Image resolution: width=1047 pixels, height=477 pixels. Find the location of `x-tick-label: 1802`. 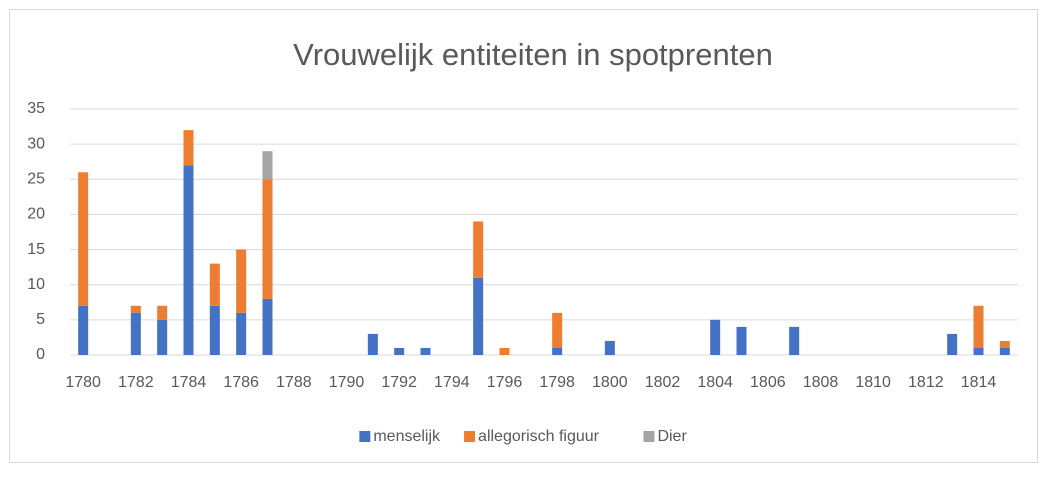

x-tick-label: 1802 is located at coordinates (663, 382).